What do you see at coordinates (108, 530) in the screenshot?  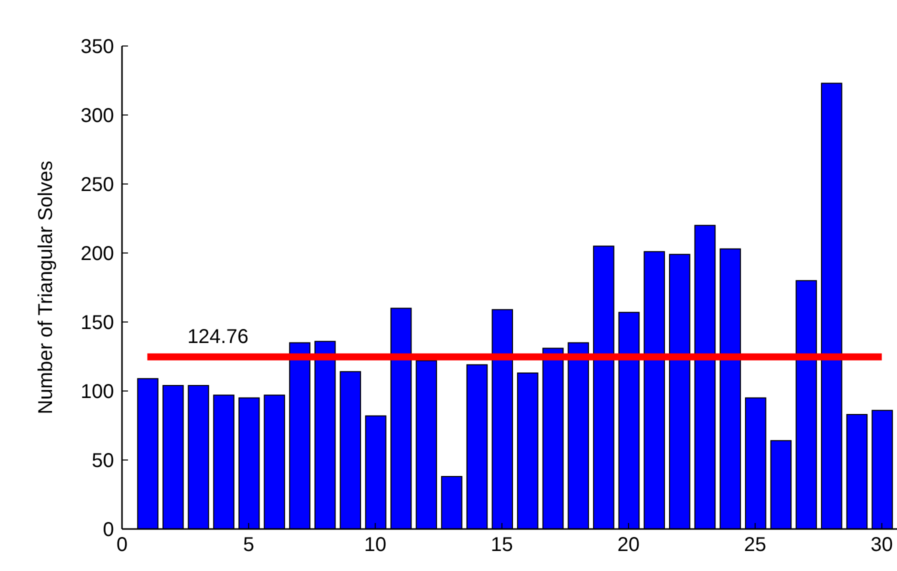 I see `y-tick-label: 0` at bounding box center [108, 530].